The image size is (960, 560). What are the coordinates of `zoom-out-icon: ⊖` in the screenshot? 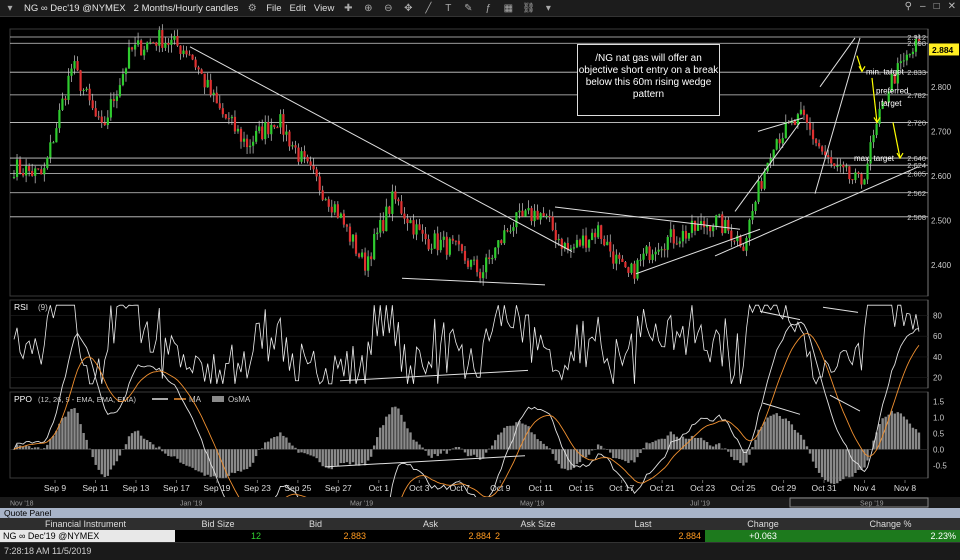 It's located at (388, 8).